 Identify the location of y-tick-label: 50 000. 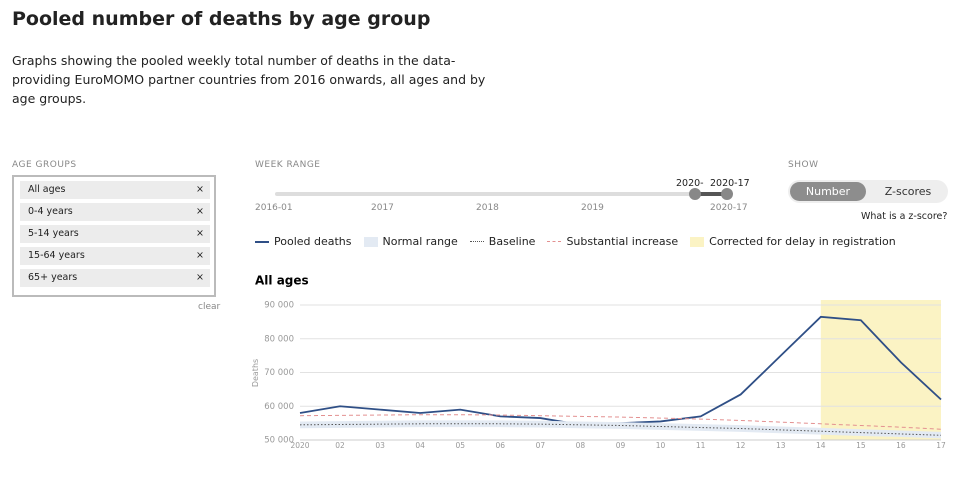
(279, 441).